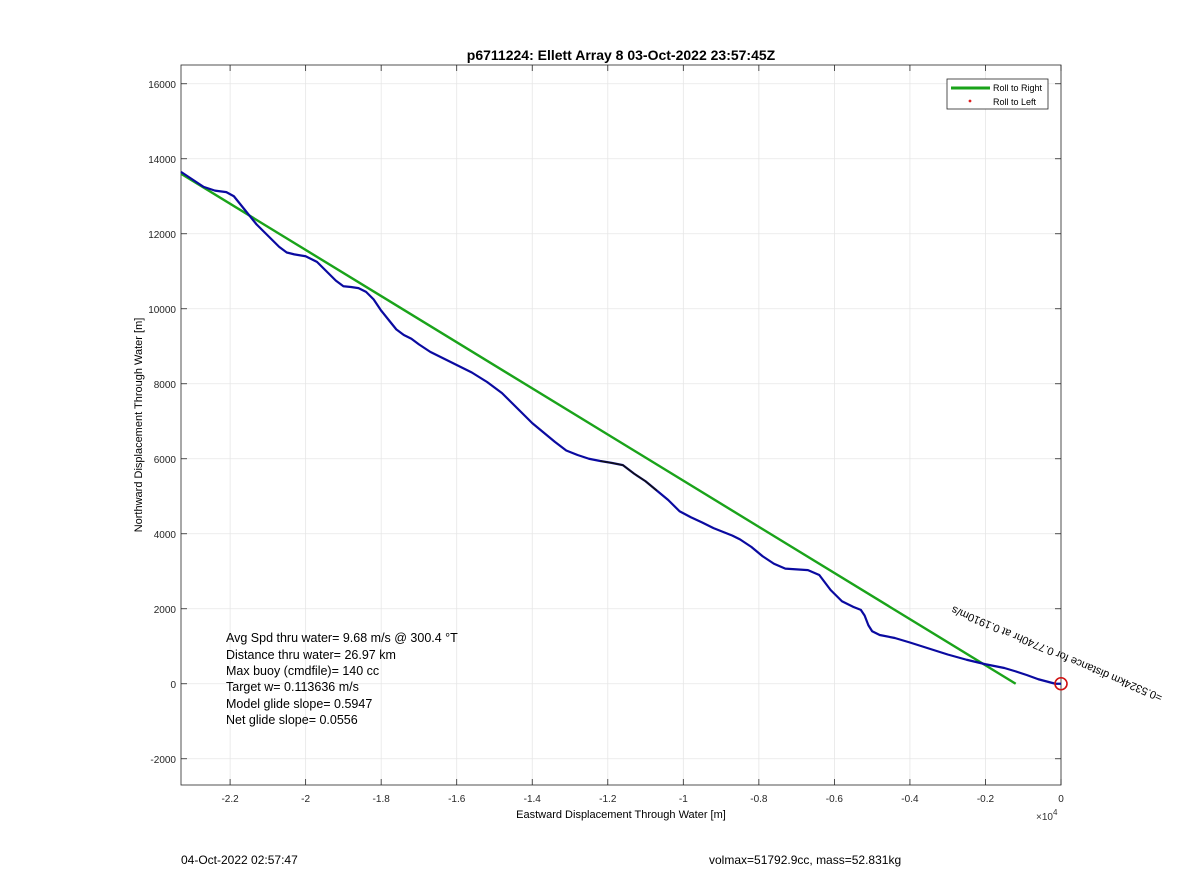  I want to click on y-tick-label: 8000, so click(165, 385).